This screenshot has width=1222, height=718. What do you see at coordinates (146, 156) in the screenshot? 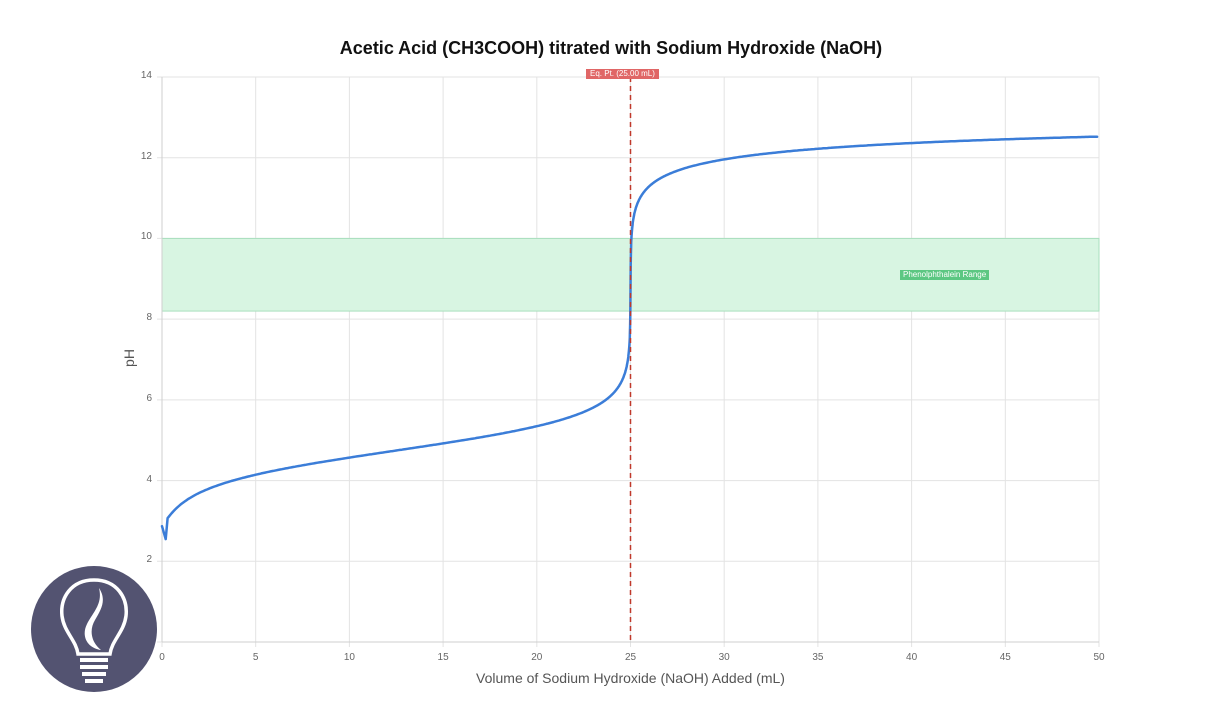
I see `y-tick-label: 12` at bounding box center [146, 156].